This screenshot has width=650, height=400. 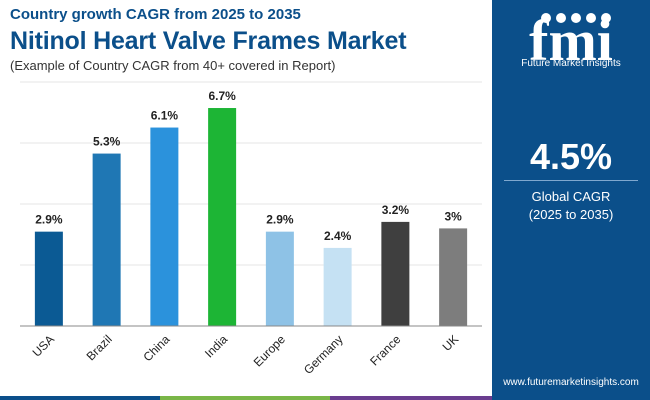 I want to click on website-link: www.futuremarketinsights.com, so click(x=571, y=382).